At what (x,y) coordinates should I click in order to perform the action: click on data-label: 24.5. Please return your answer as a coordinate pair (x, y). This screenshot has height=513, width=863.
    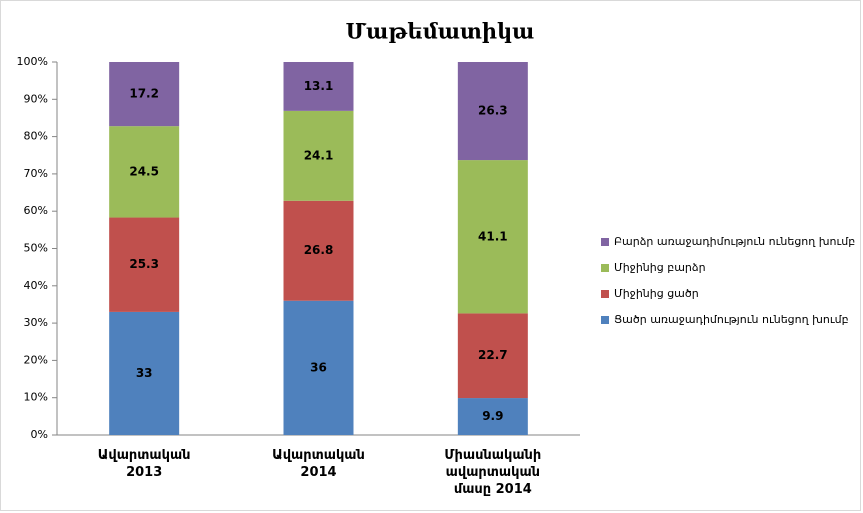
    Looking at the image, I should click on (144, 171).